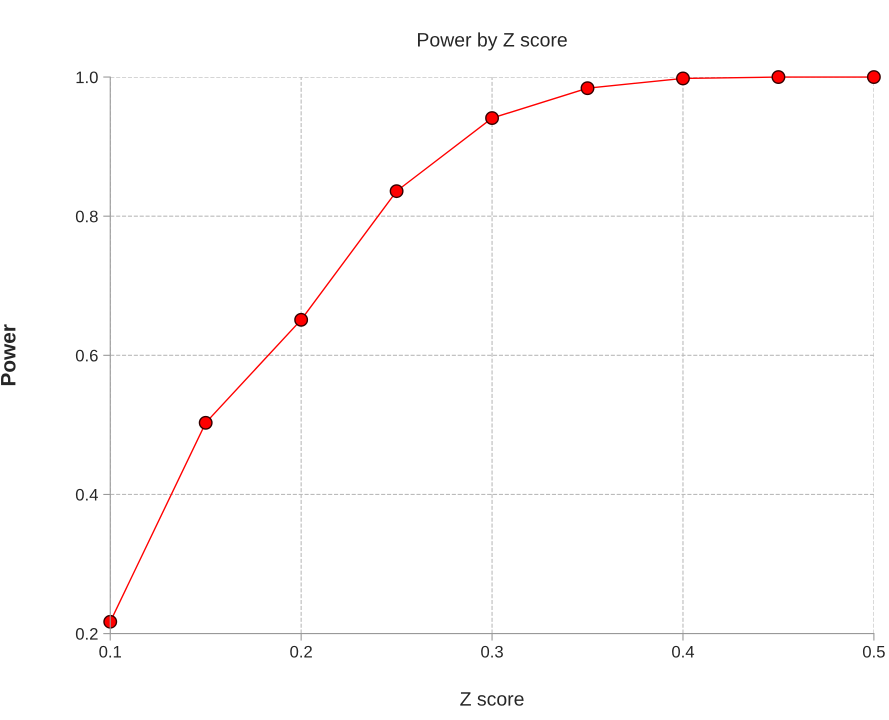 This screenshot has width=889, height=720. What do you see at coordinates (110, 652) in the screenshot?
I see `x-tick-label: 0.1` at bounding box center [110, 652].